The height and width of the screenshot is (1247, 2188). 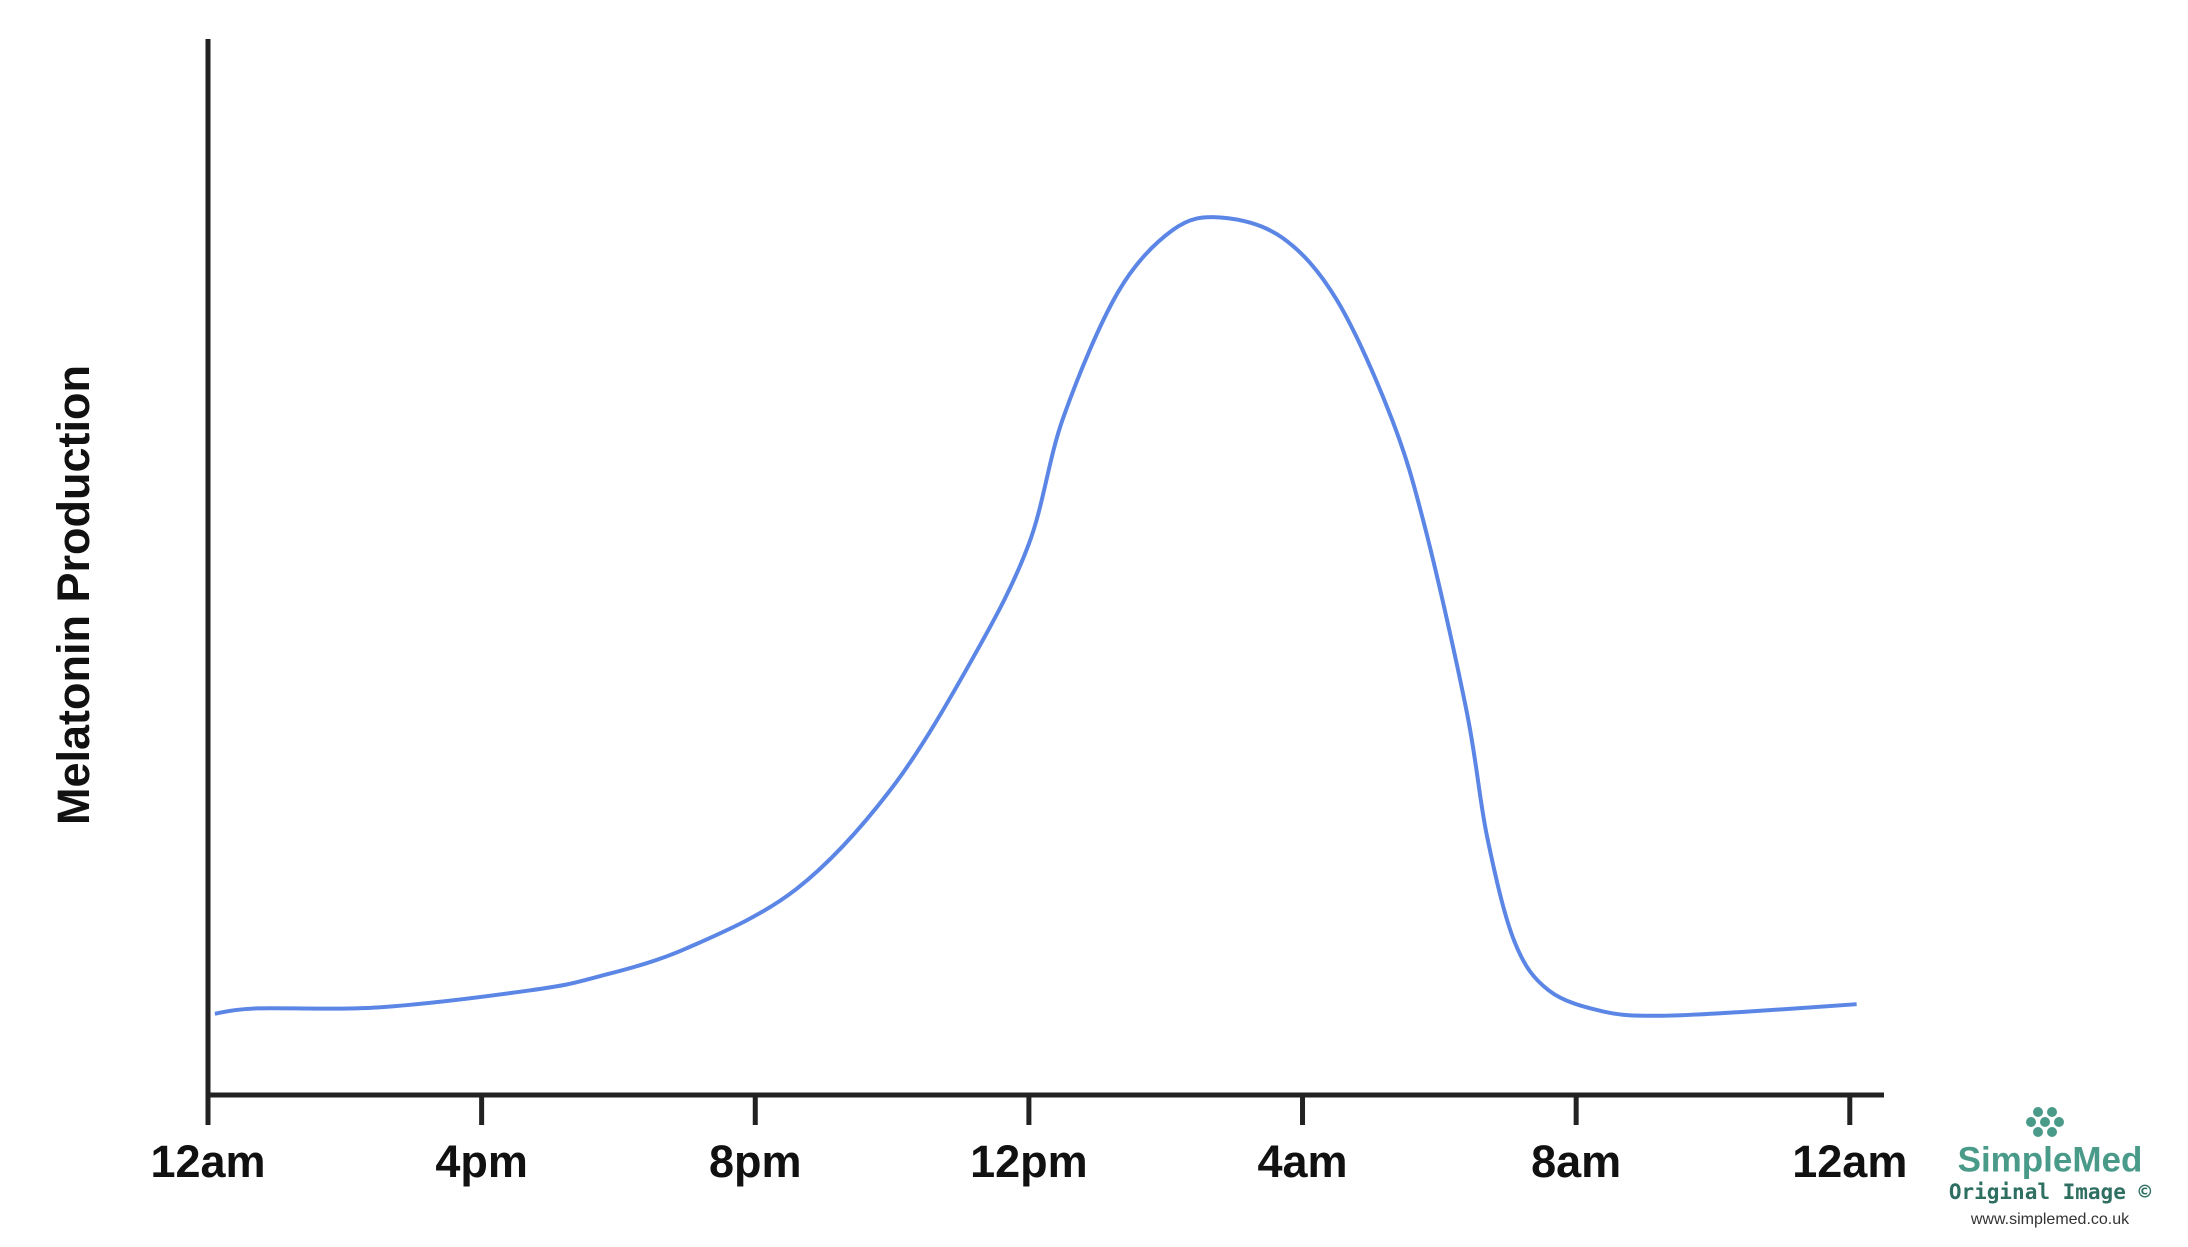 I want to click on y-axis-label: Melatonin Production, so click(x=73, y=595).